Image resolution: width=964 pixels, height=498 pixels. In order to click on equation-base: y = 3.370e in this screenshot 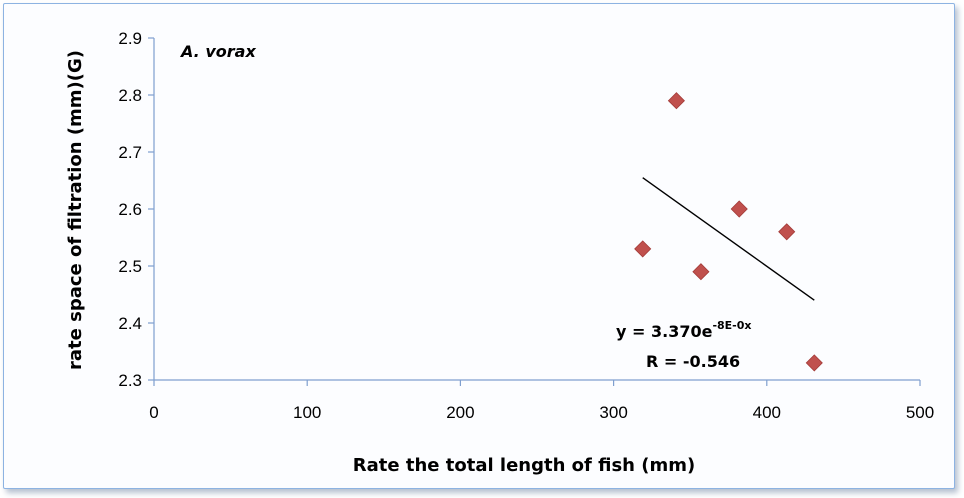, I will do `click(664, 331)`.